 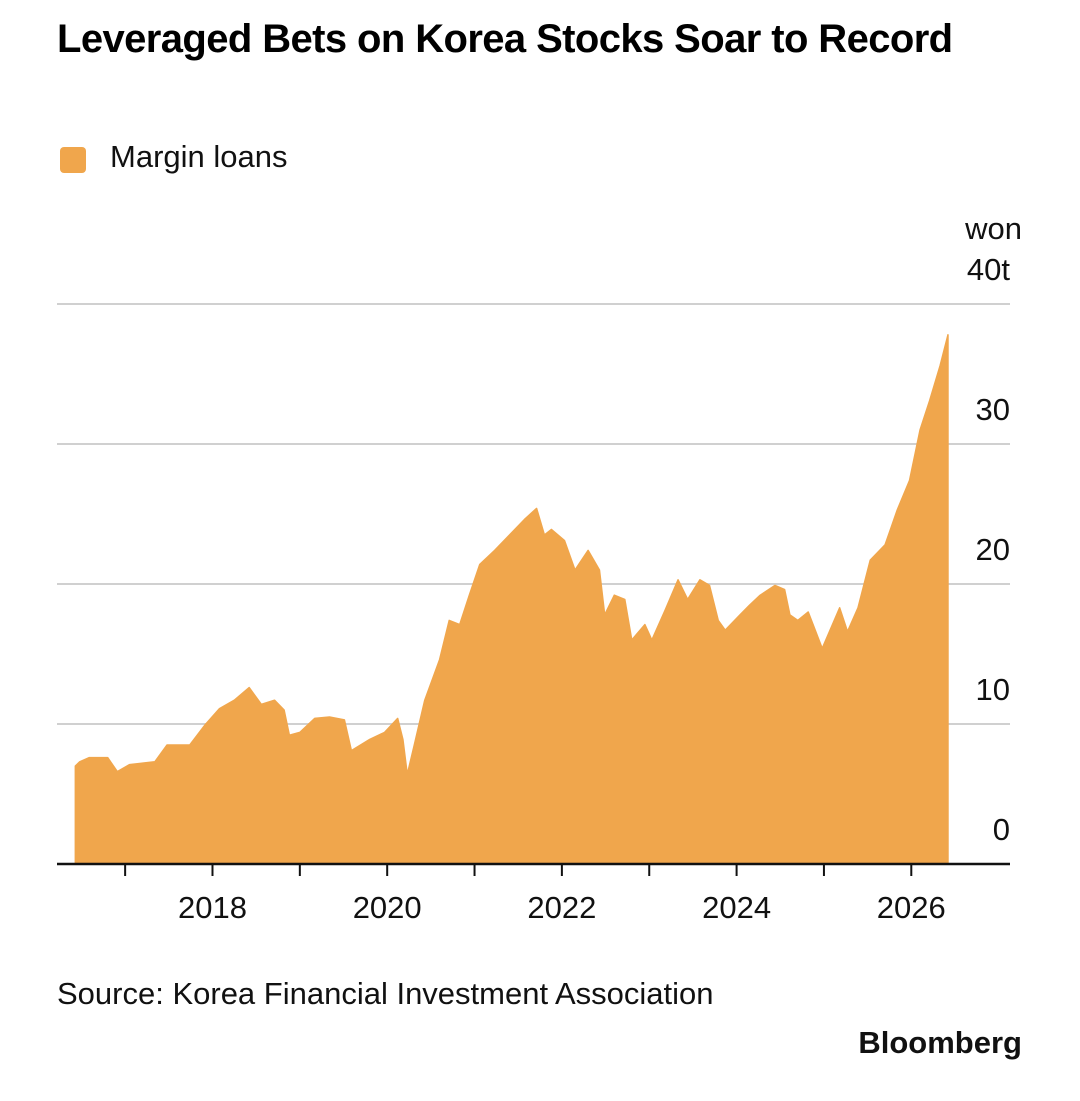 I want to click on legend-label: Margin loans, so click(x=198, y=156).